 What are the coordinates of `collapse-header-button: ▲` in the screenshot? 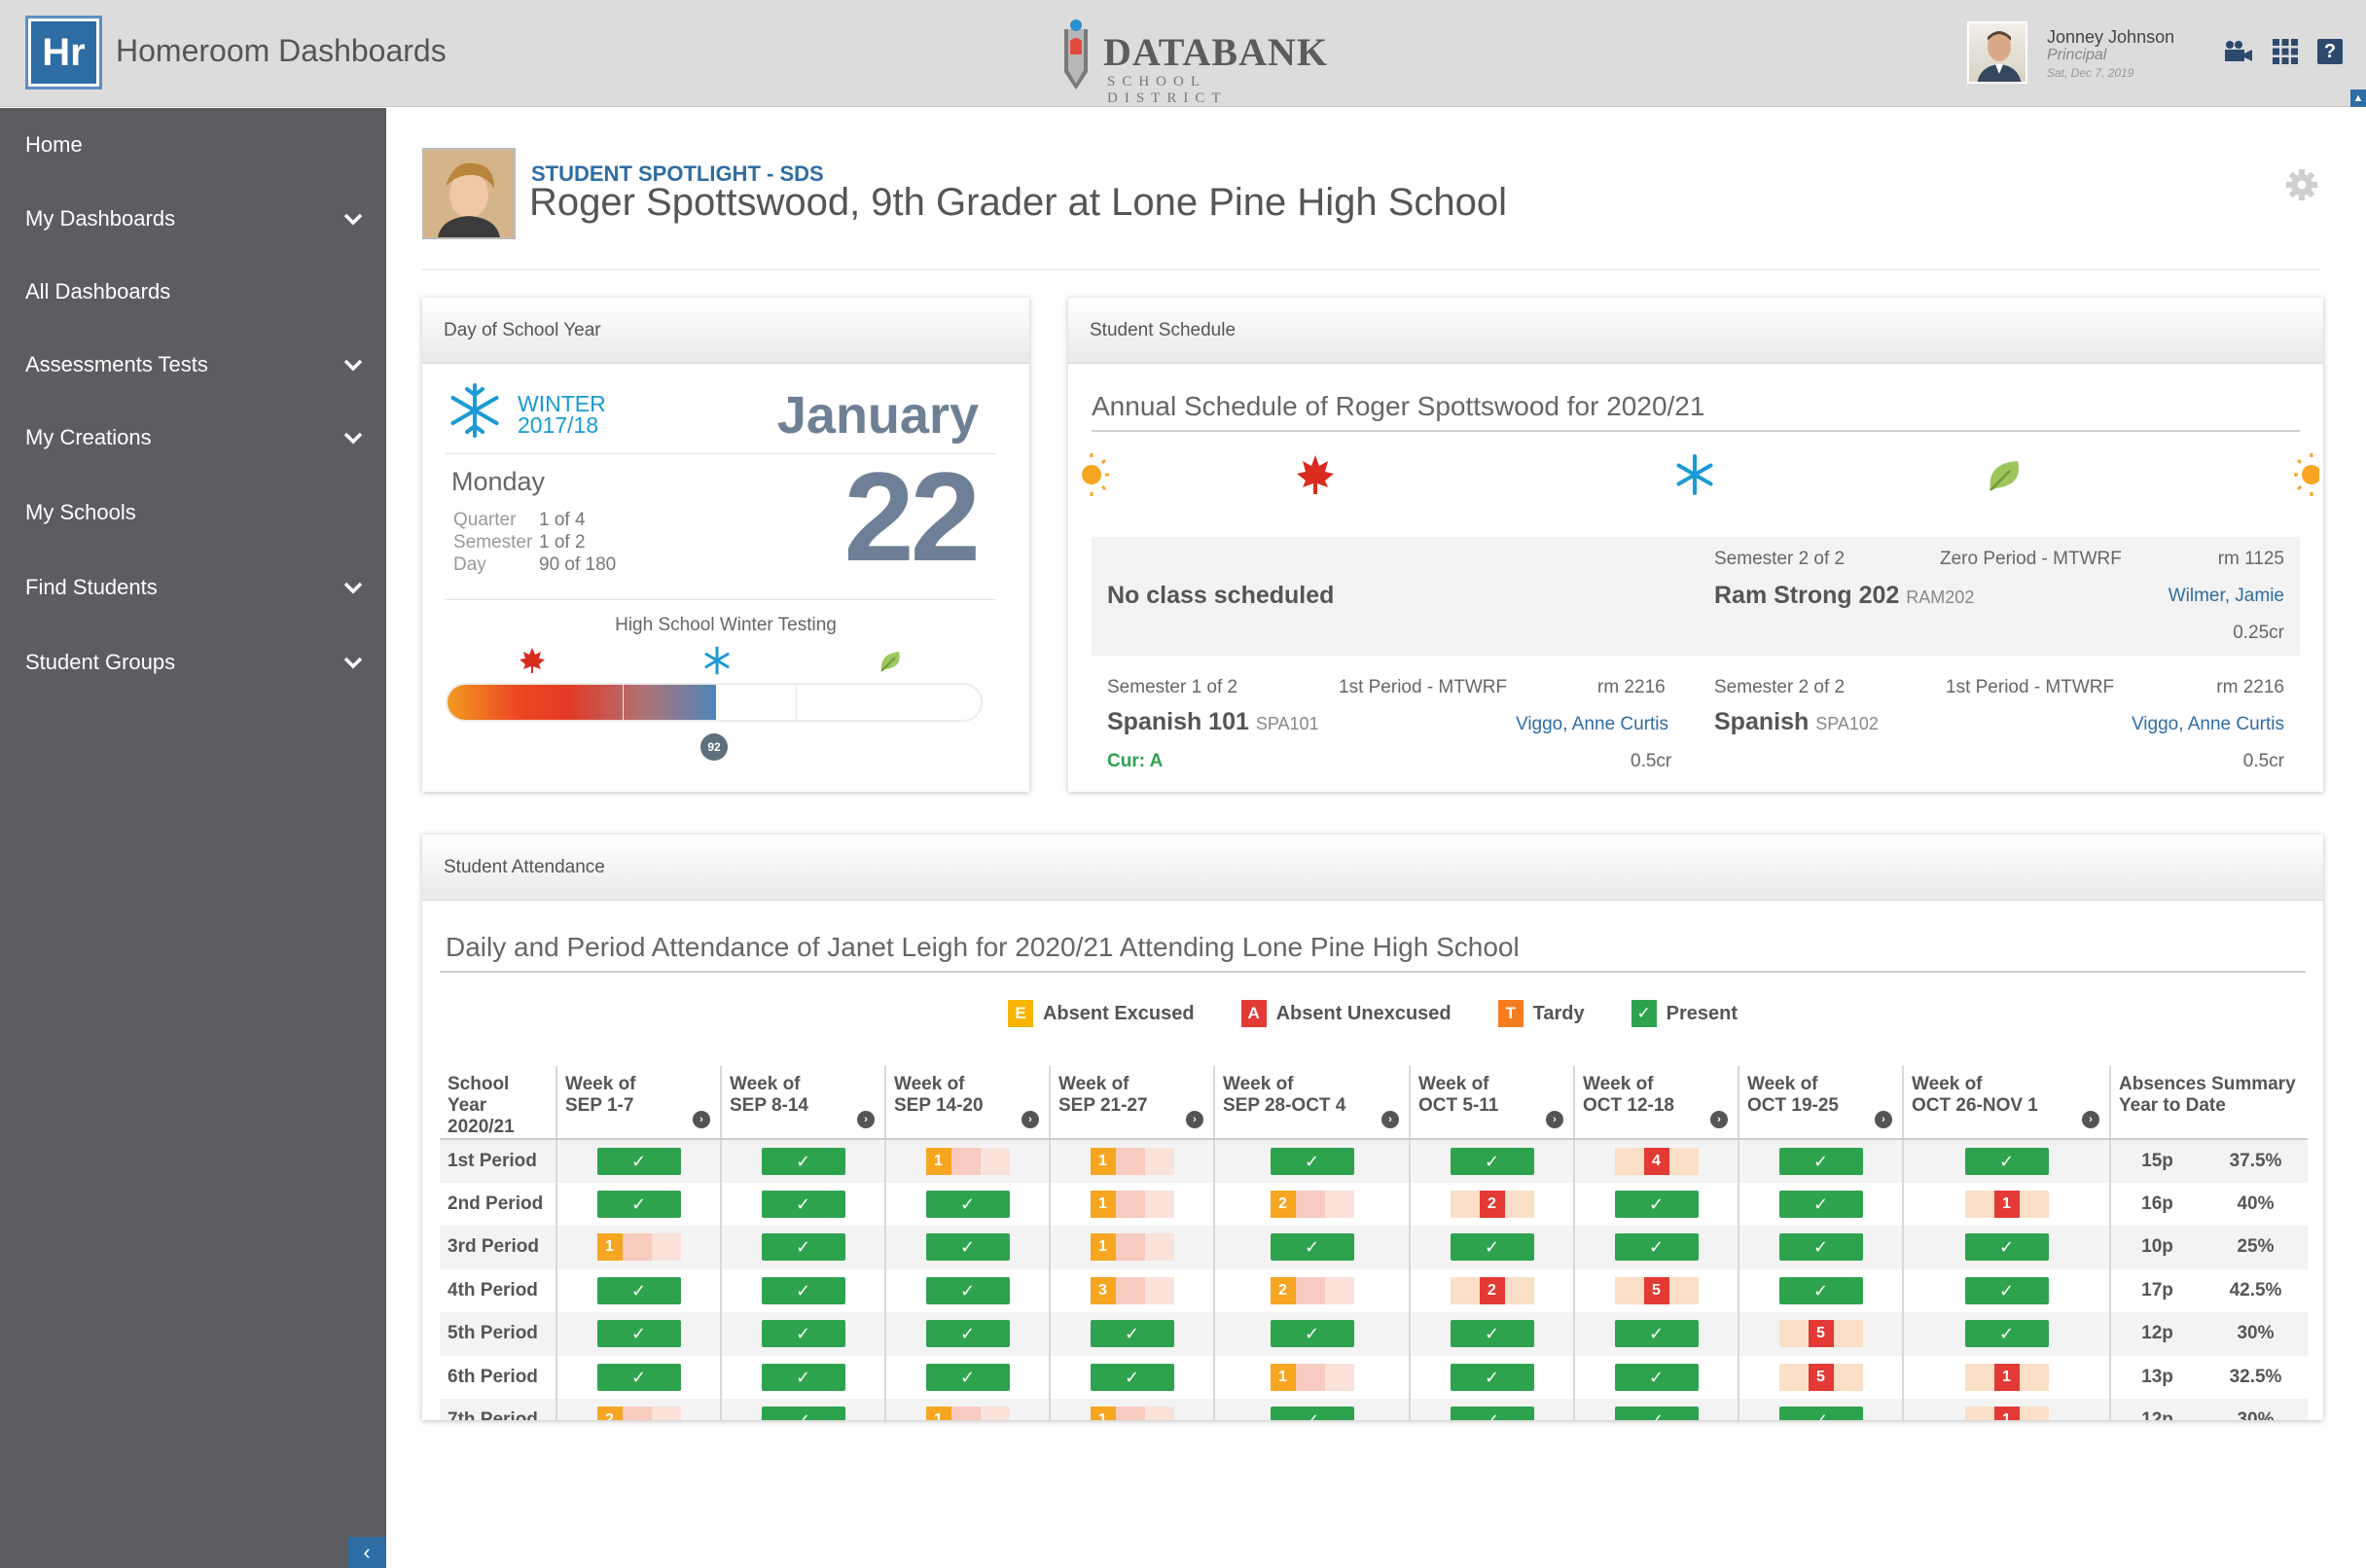 It's located at (2358, 98).